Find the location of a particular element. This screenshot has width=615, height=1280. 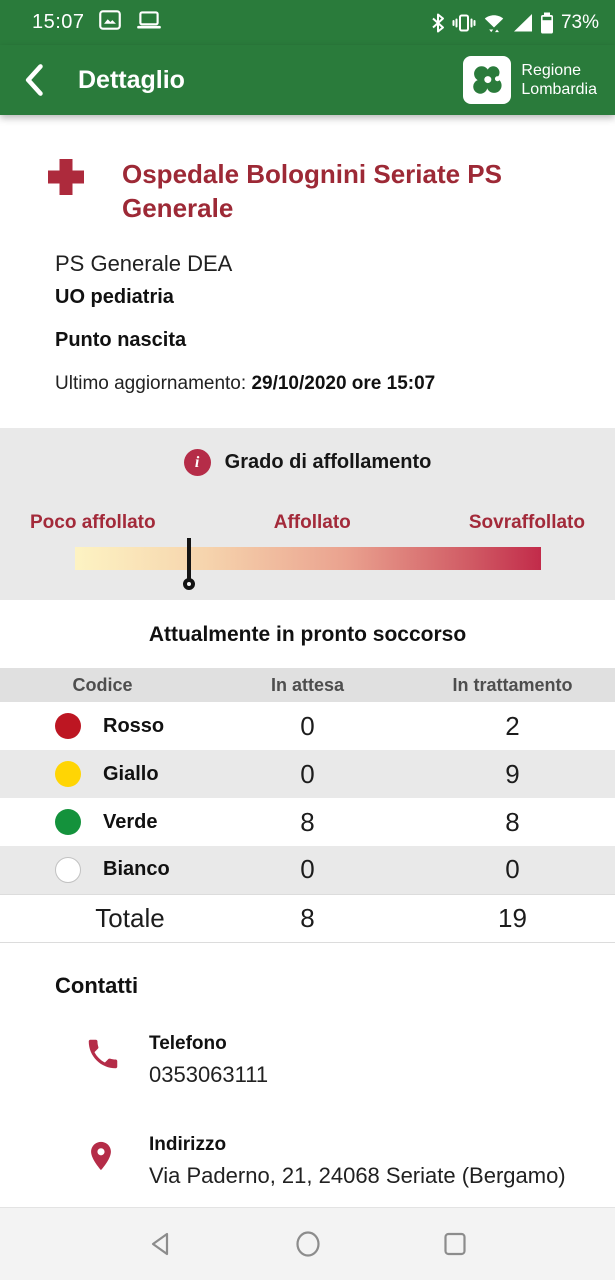

back-button is located at coordinates (39, 80).